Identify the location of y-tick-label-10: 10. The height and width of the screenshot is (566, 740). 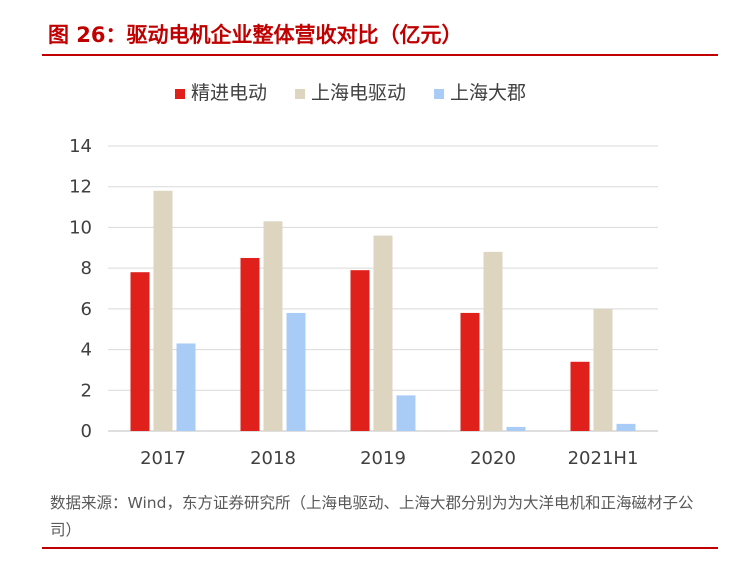
(80, 227).